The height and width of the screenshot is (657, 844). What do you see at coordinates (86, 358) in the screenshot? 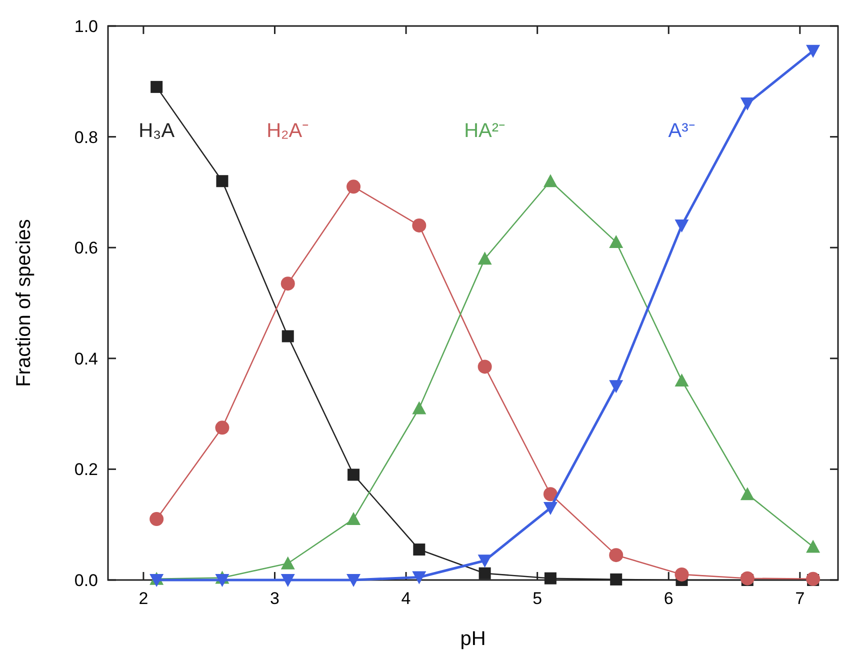
I see `y-tick-label: 0.4` at bounding box center [86, 358].